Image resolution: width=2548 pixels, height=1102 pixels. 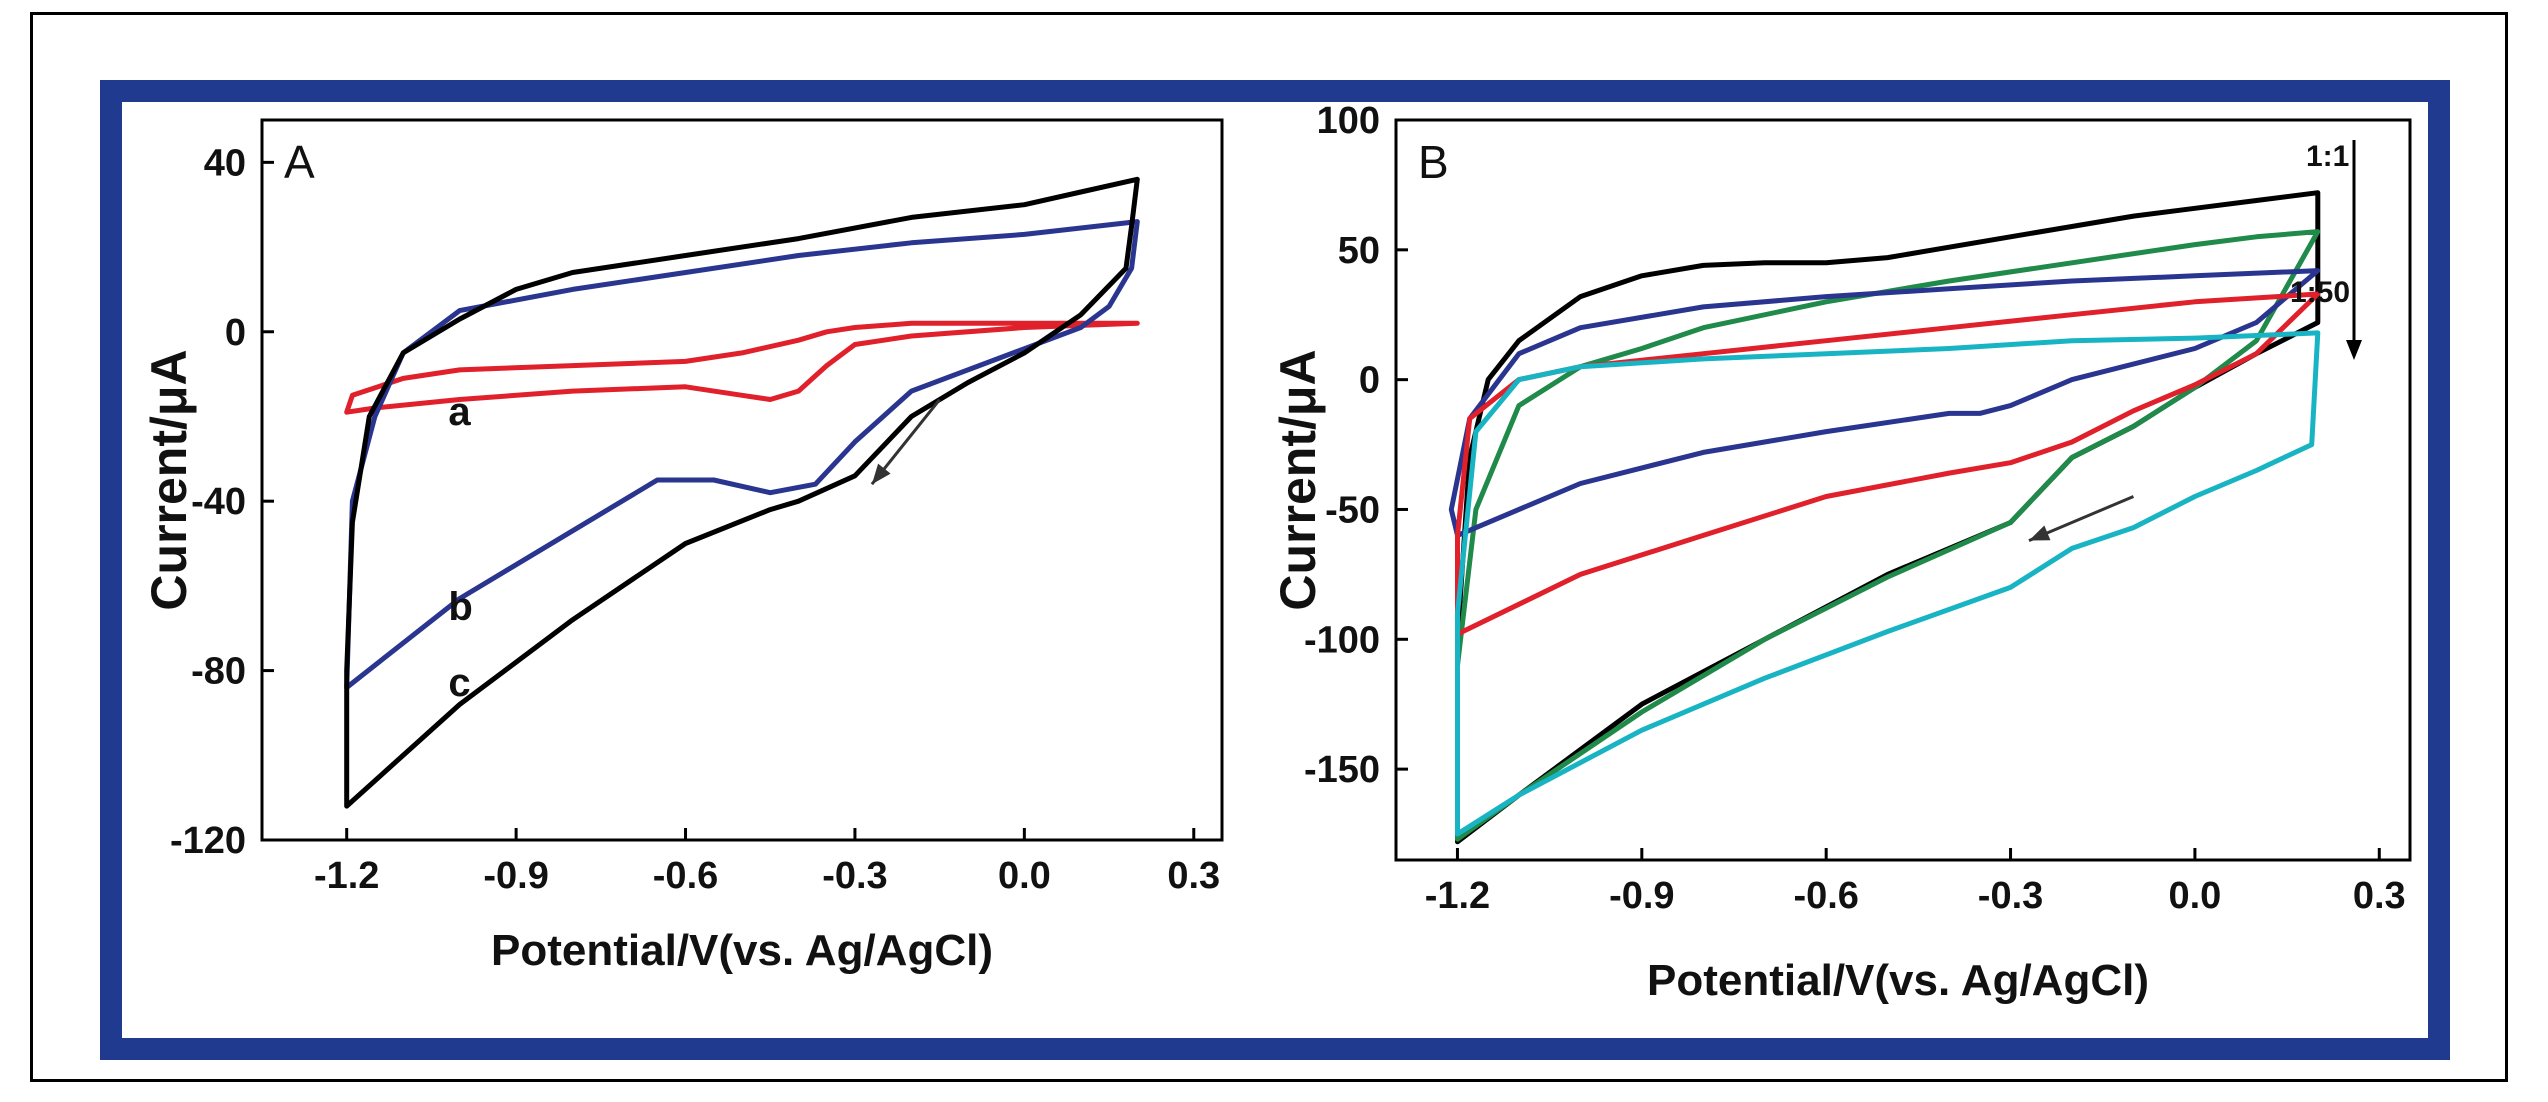 I want to click on panel-a-series-a, so click(x=742, y=367).